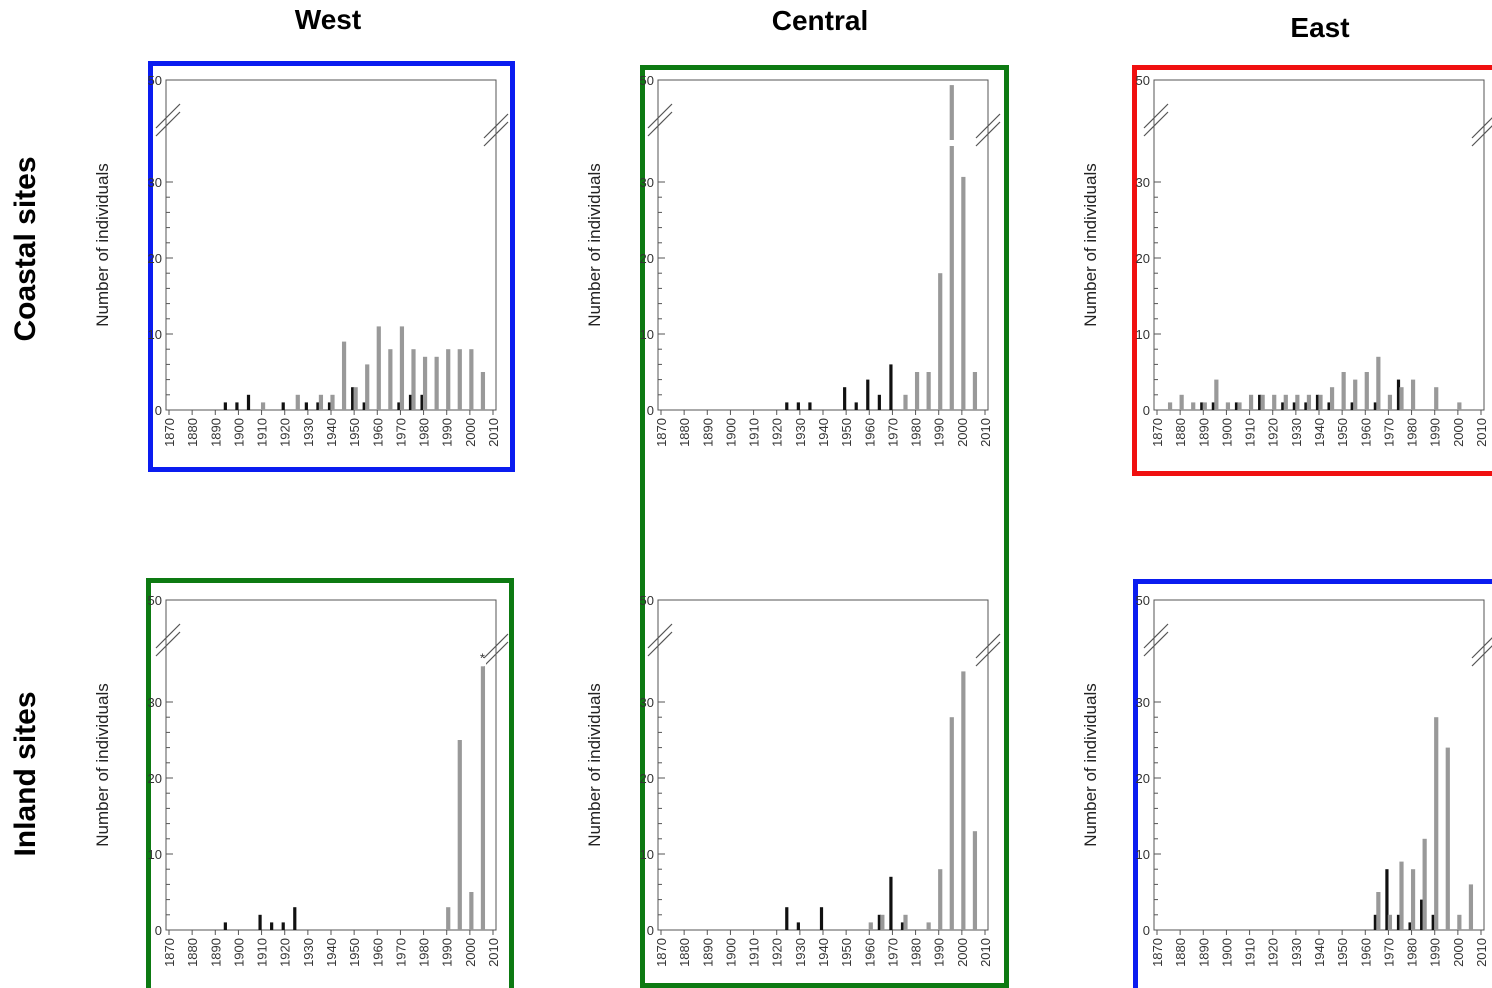 This screenshot has height=988, width=1492. What do you see at coordinates (820, 20) in the screenshot?
I see `column-title-central: Central` at bounding box center [820, 20].